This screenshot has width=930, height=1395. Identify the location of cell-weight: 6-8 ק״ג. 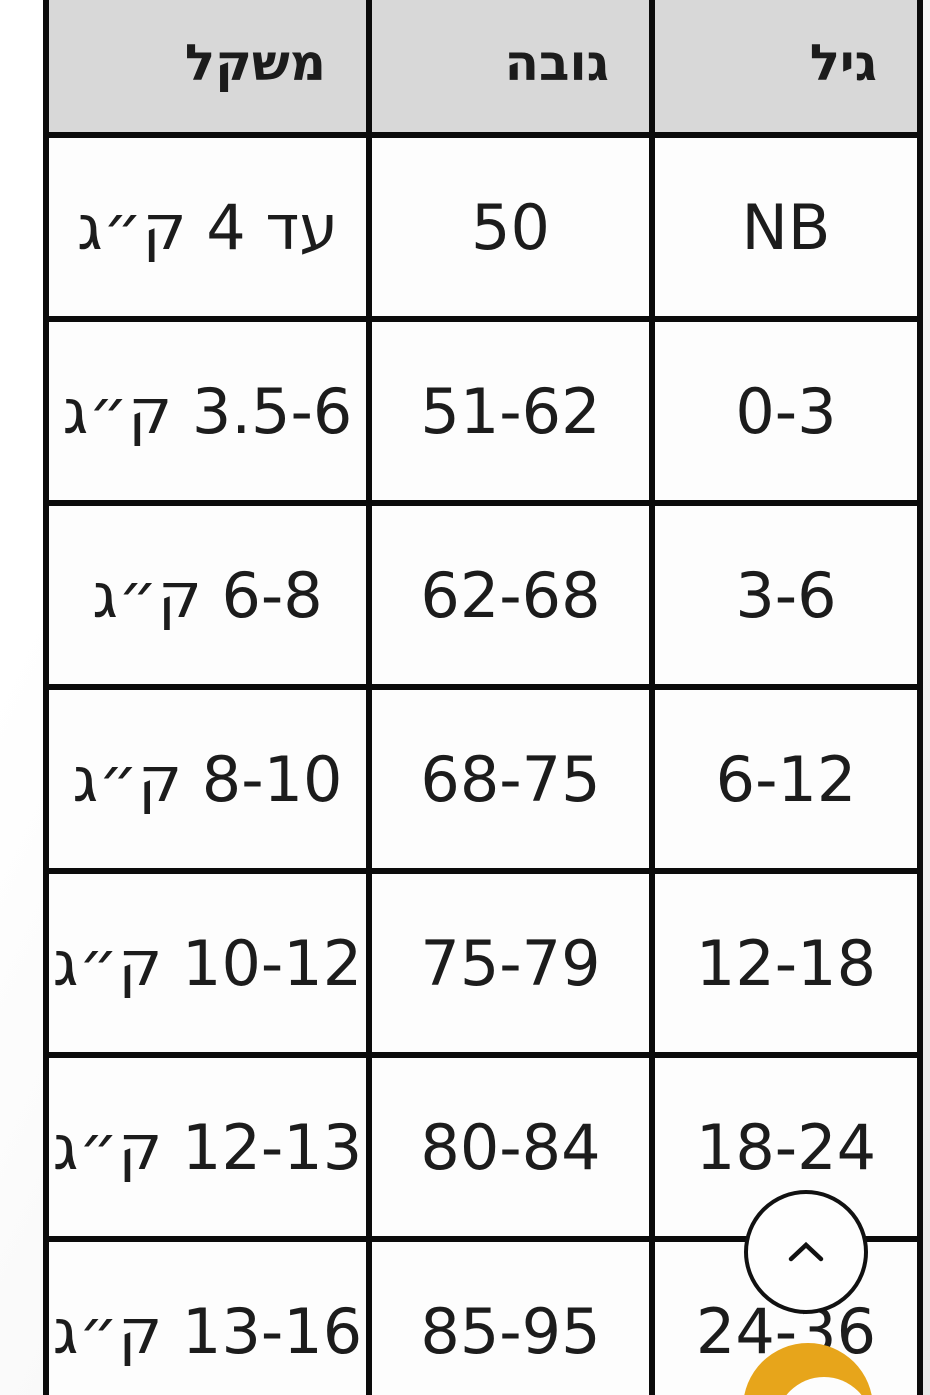
(207, 595).